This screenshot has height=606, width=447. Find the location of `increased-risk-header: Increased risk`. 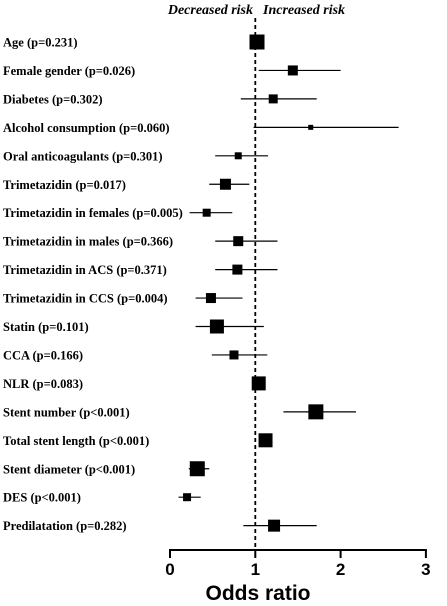

increased-risk-header: Increased risk is located at coordinates (303, 10).